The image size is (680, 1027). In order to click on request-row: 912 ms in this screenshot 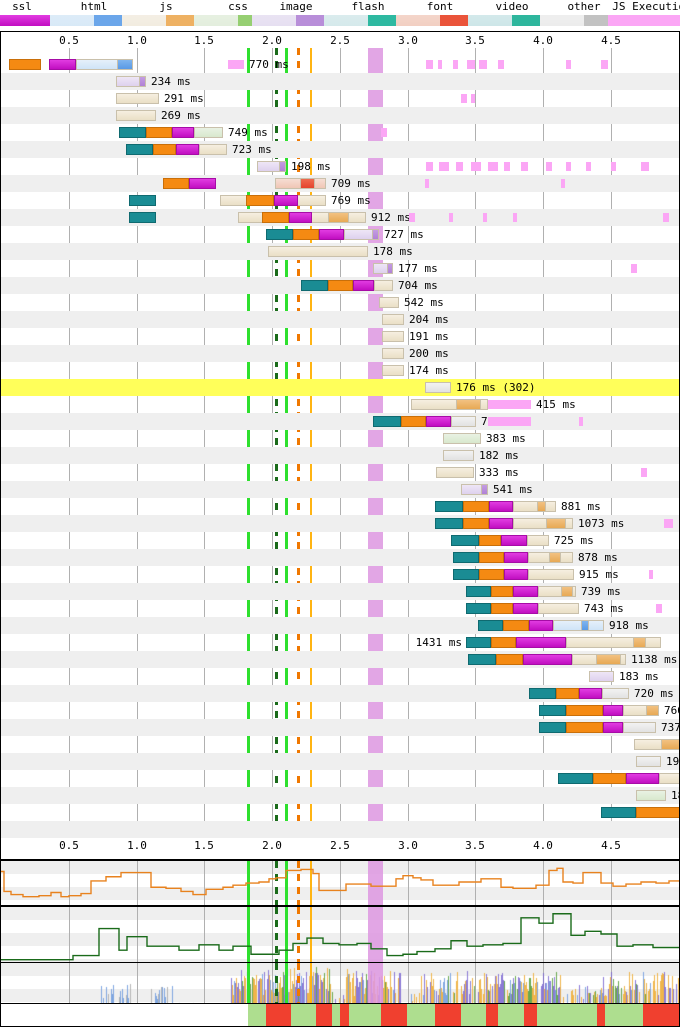, I will do `click(340, 217)`.